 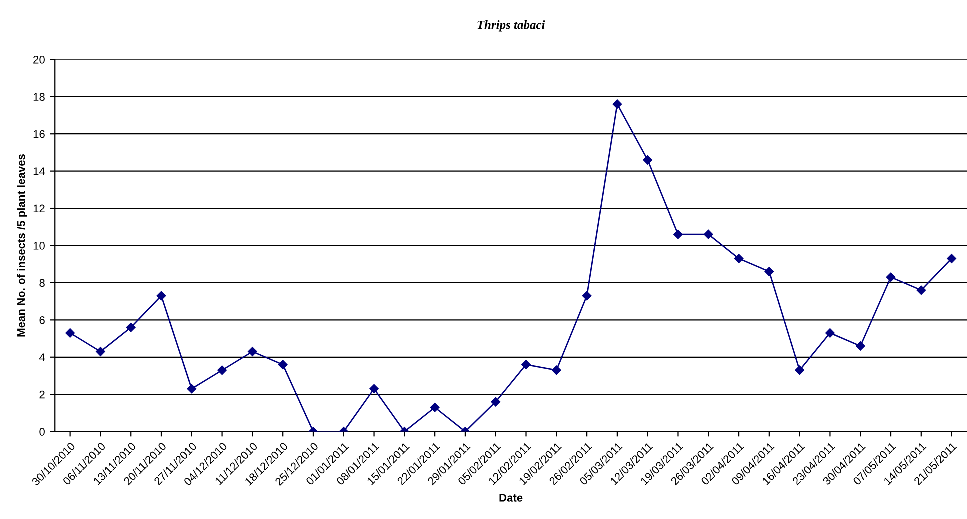 I want to click on y-tick-label: 16, so click(x=39, y=134).